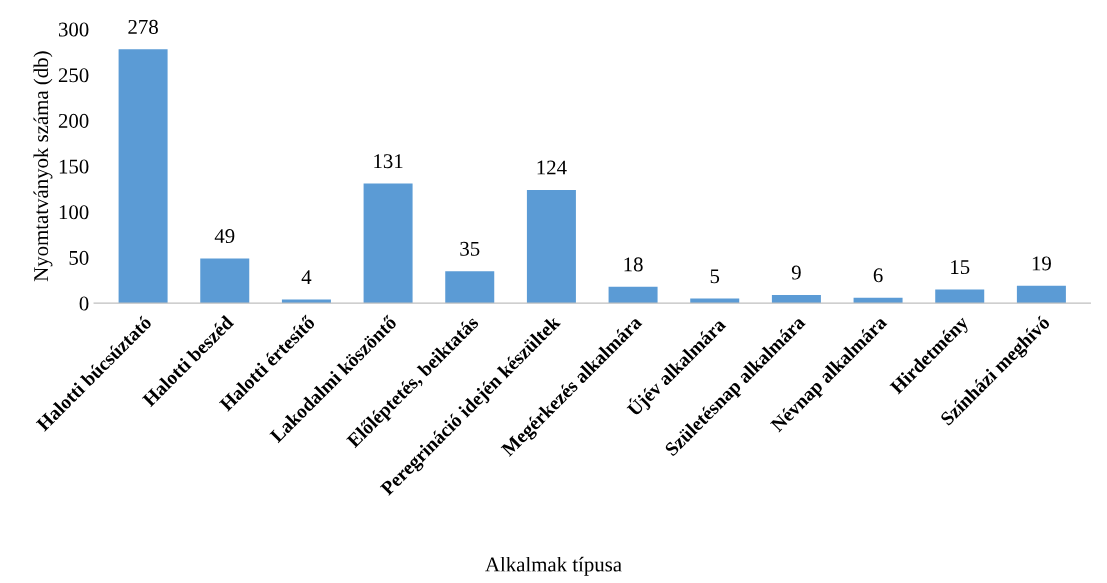 The width and height of the screenshot is (1107, 583). What do you see at coordinates (715, 276) in the screenshot?
I see `data-label: 5` at bounding box center [715, 276].